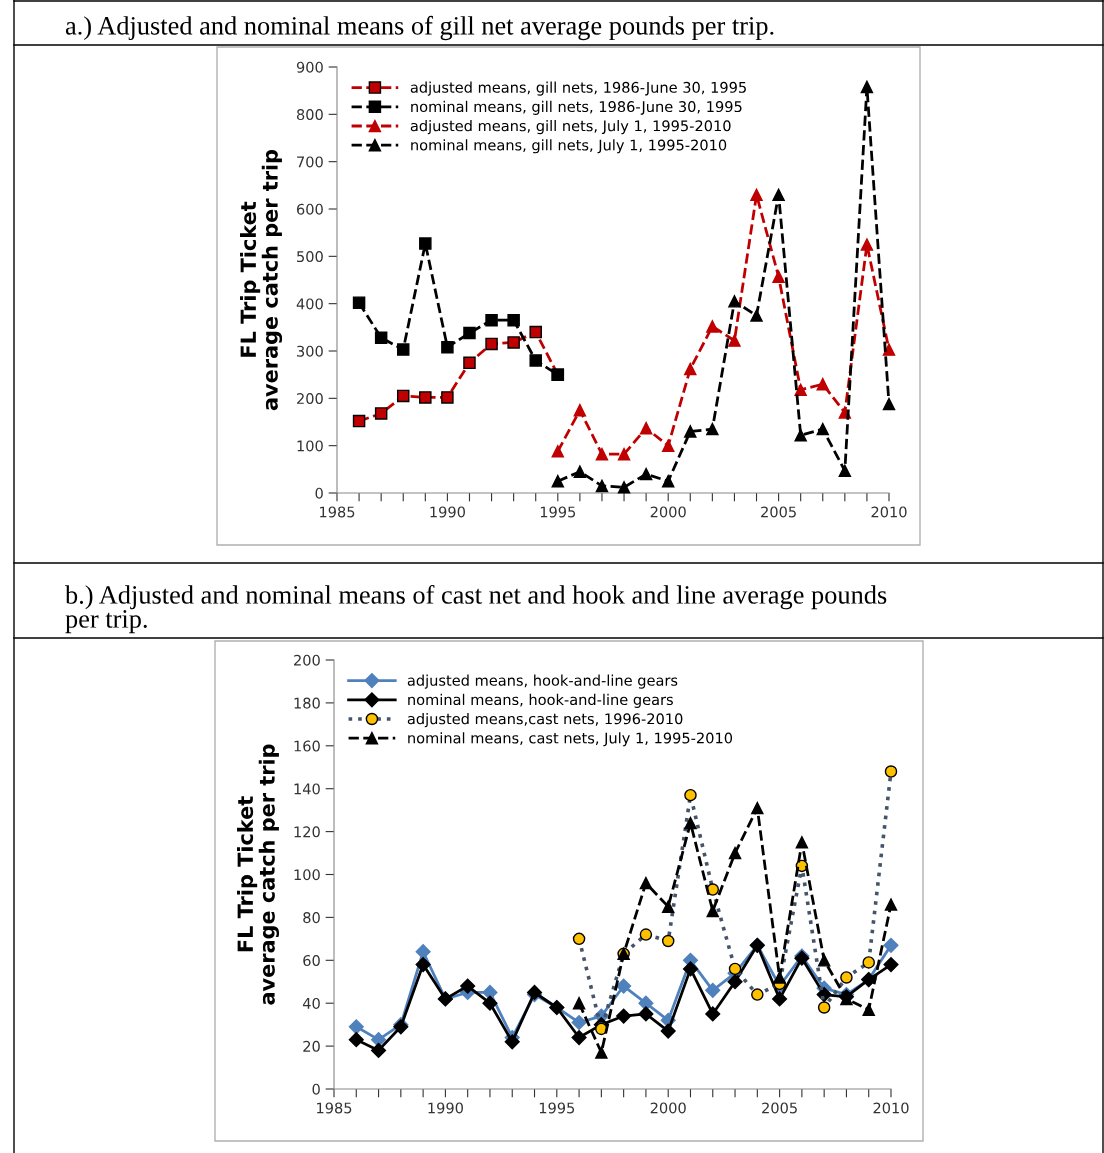 This screenshot has height=1153, width=1104. What do you see at coordinates (307, 789) in the screenshot?
I see `y-tick-label: 140` at bounding box center [307, 789].